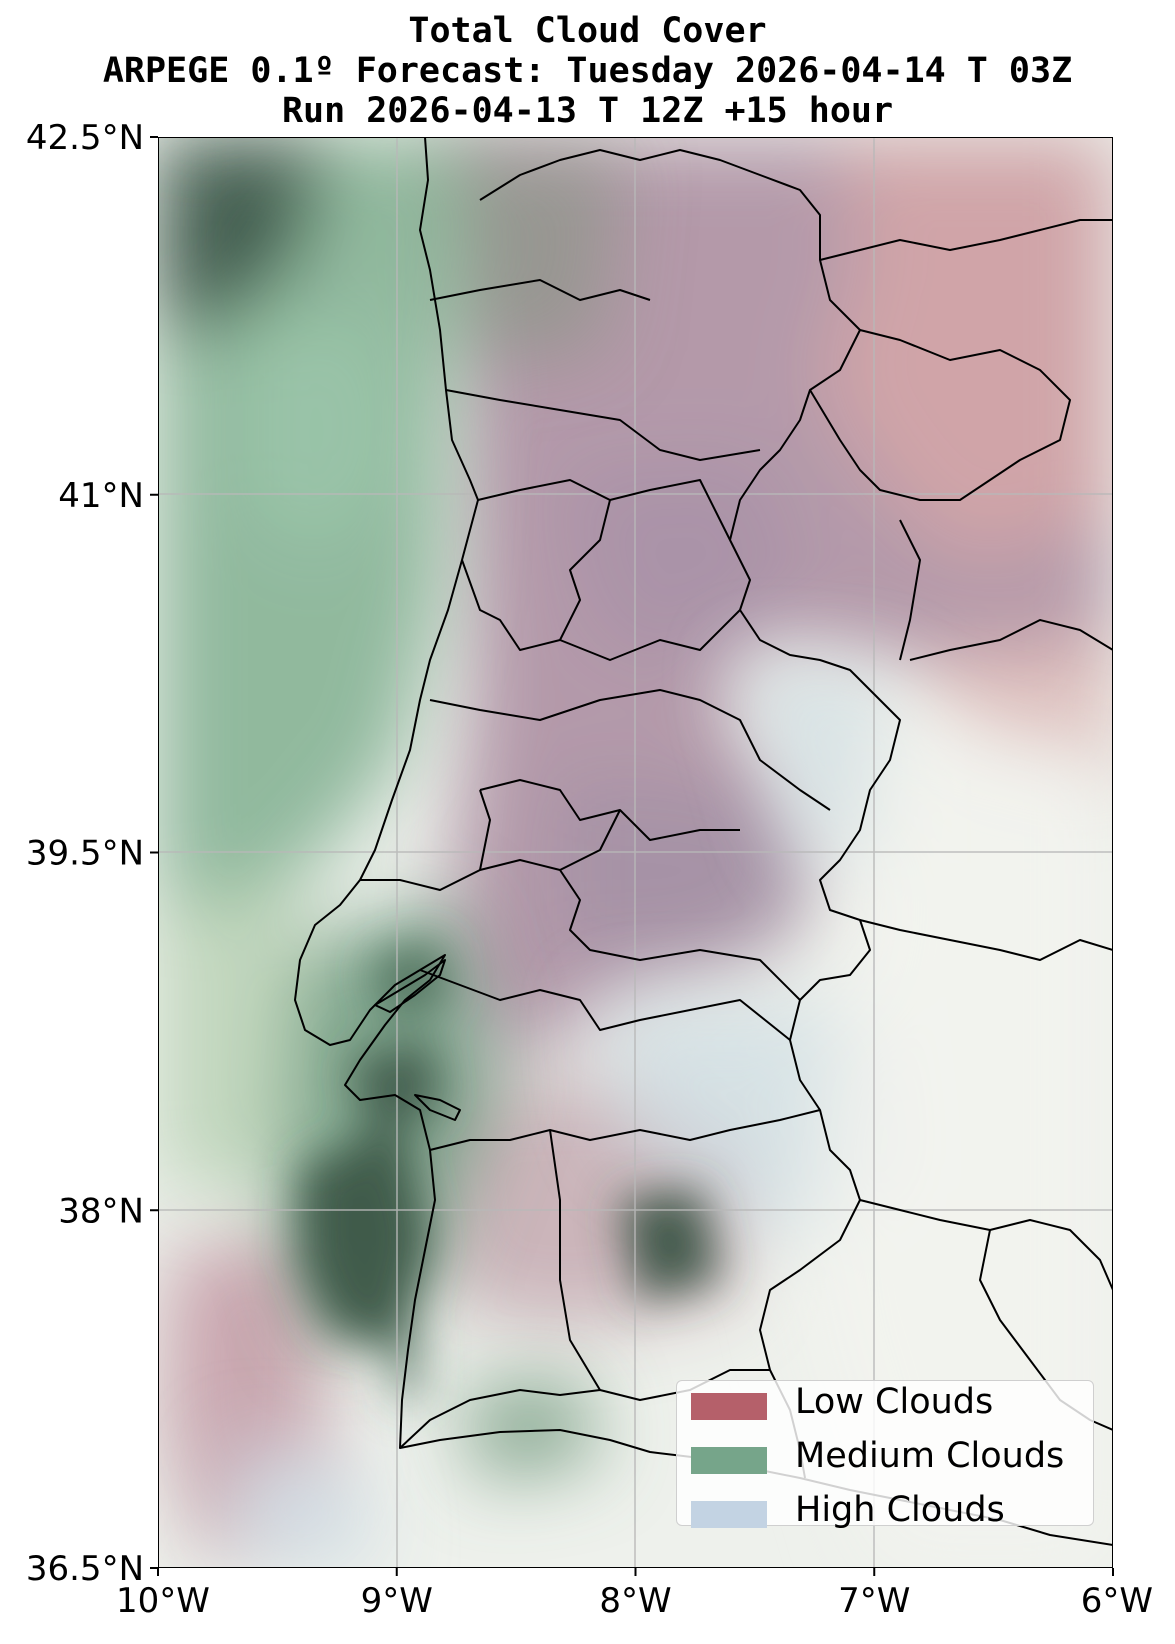 The width and height of the screenshot is (1175, 1644). What do you see at coordinates (729, 1406) in the screenshot?
I see `legend-swatch-low` at bounding box center [729, 1406].